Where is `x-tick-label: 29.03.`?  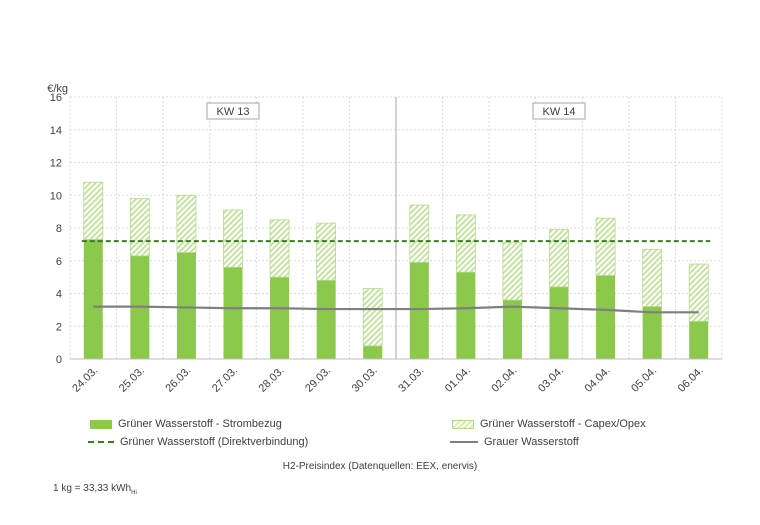 x-tick-label: 29.03. is located at coordinates (318, 380).